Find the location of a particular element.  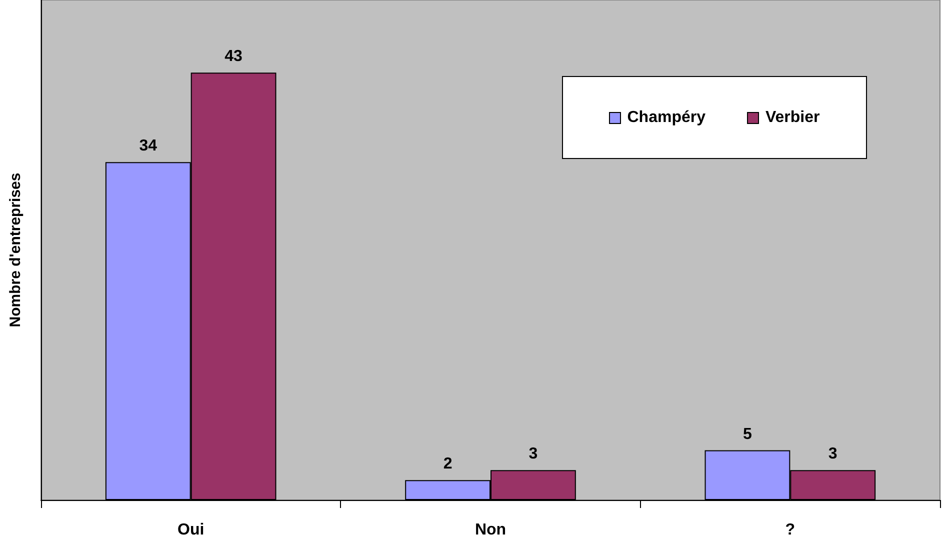

data-label: 2 is located at coordinates (447, 464).